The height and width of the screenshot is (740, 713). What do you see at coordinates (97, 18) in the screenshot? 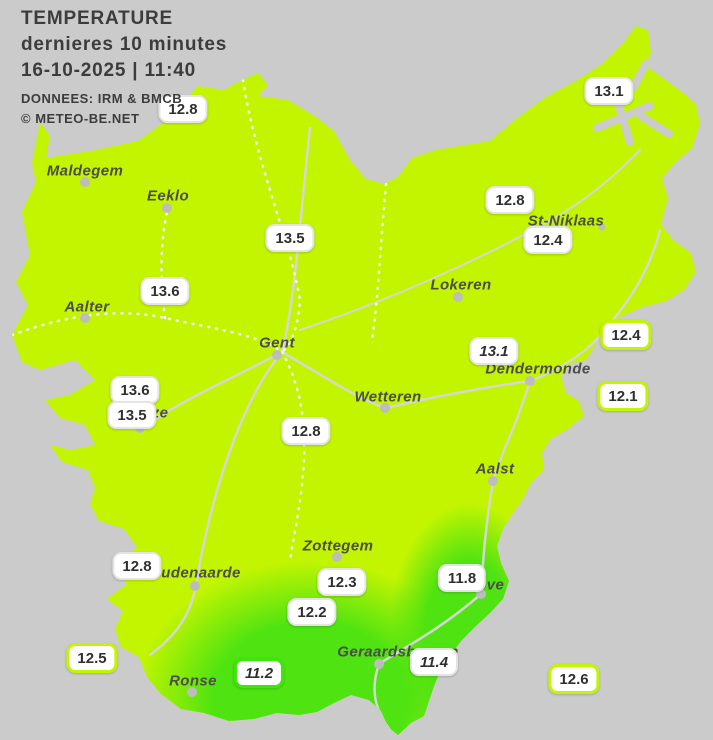
I see `page-title: TEMPERATURE` at bounding box center [97, 18].